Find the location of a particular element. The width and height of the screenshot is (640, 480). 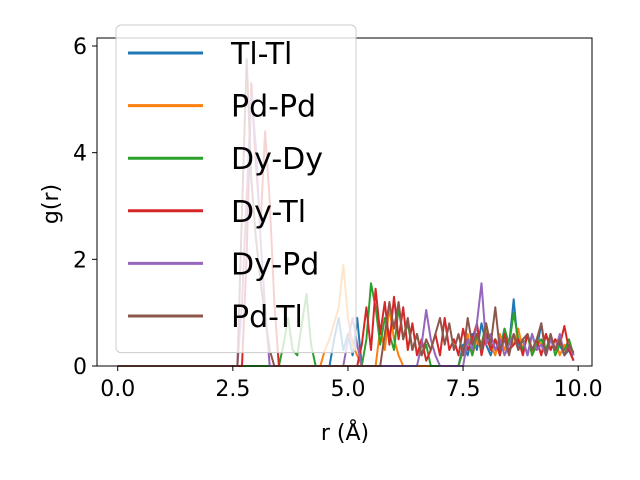

y-tick-label: 6 is located at coordinates (80, 47).